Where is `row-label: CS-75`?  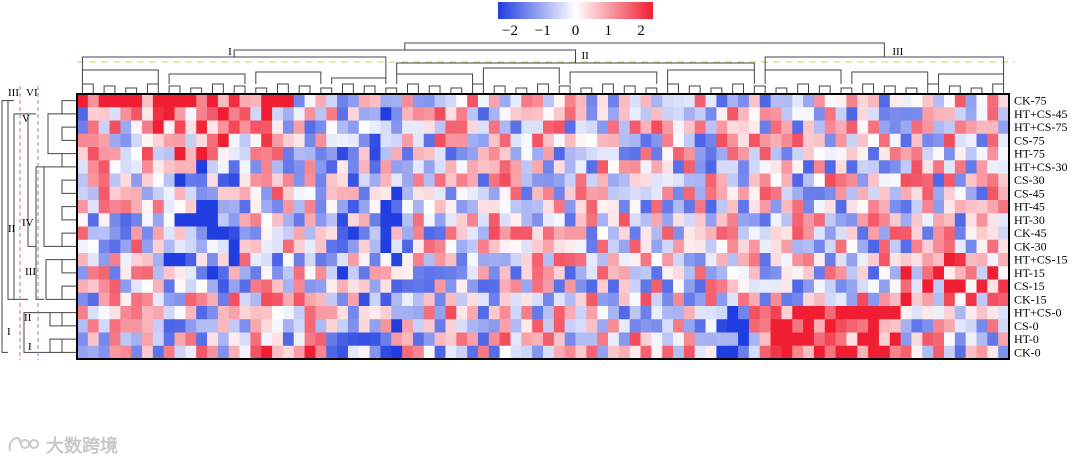 row-label: CS-75 is located at coordinates (1029, 140).